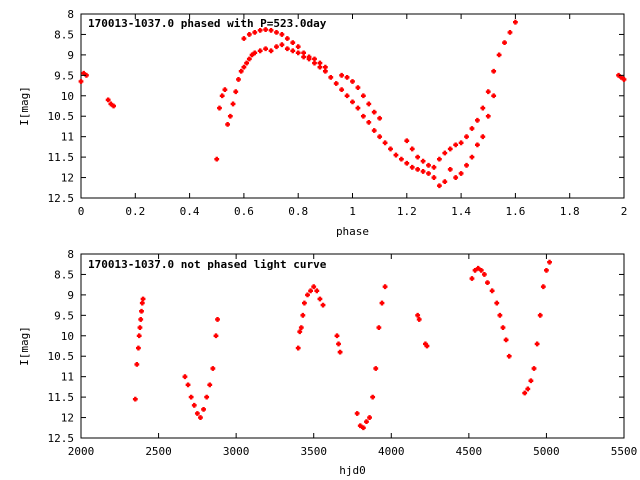 This screenshot has width=640, height=480. I want to click on plot-title: 170013-1037.0 not phased light curve, so click(207, 264).